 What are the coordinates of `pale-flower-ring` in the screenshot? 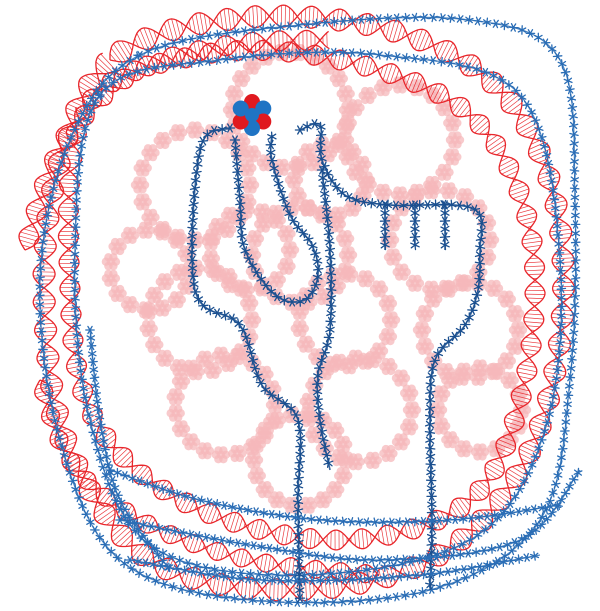 It's located at (250, 250).